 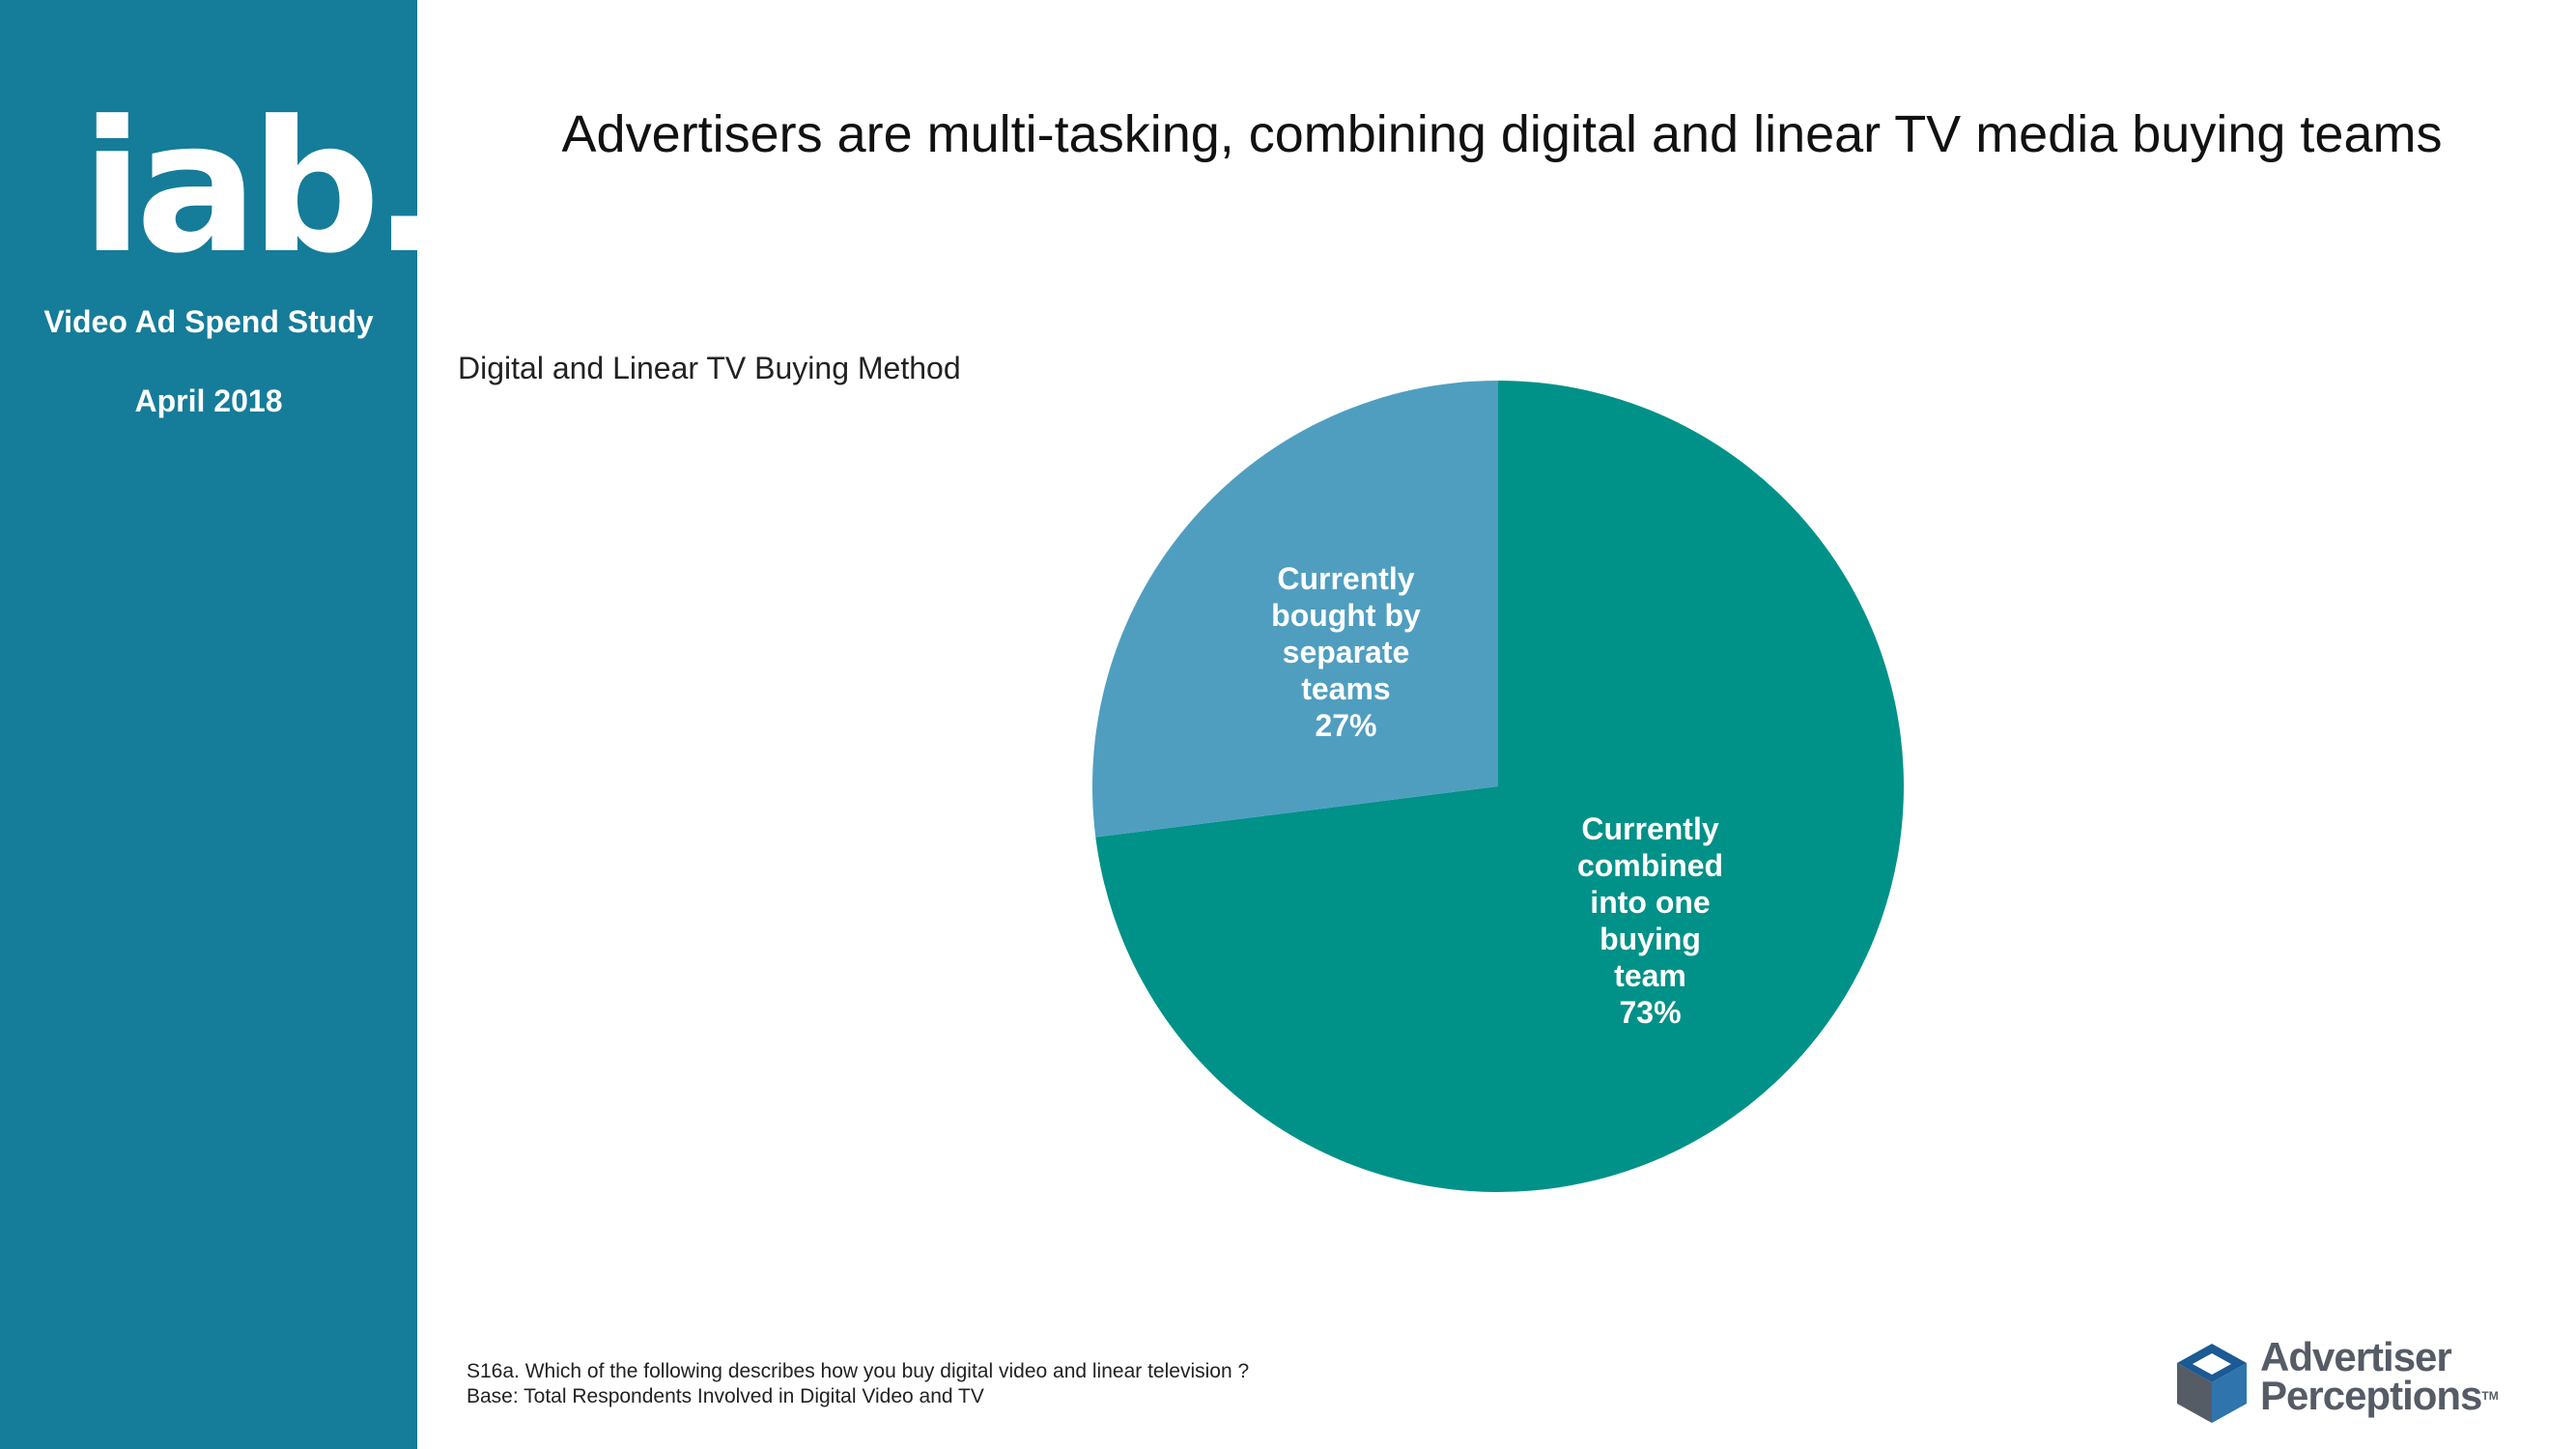 I want to click on study-date: April 2018, so click(x=208, y=401).